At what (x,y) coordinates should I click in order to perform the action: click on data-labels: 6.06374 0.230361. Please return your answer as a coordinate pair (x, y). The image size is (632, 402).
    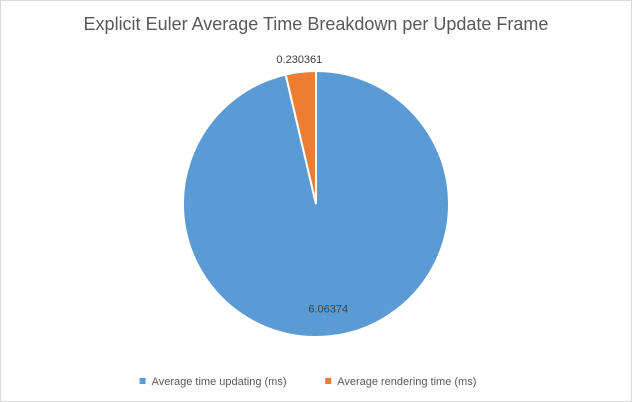
    Looking at the image, I should click on (312, 185).